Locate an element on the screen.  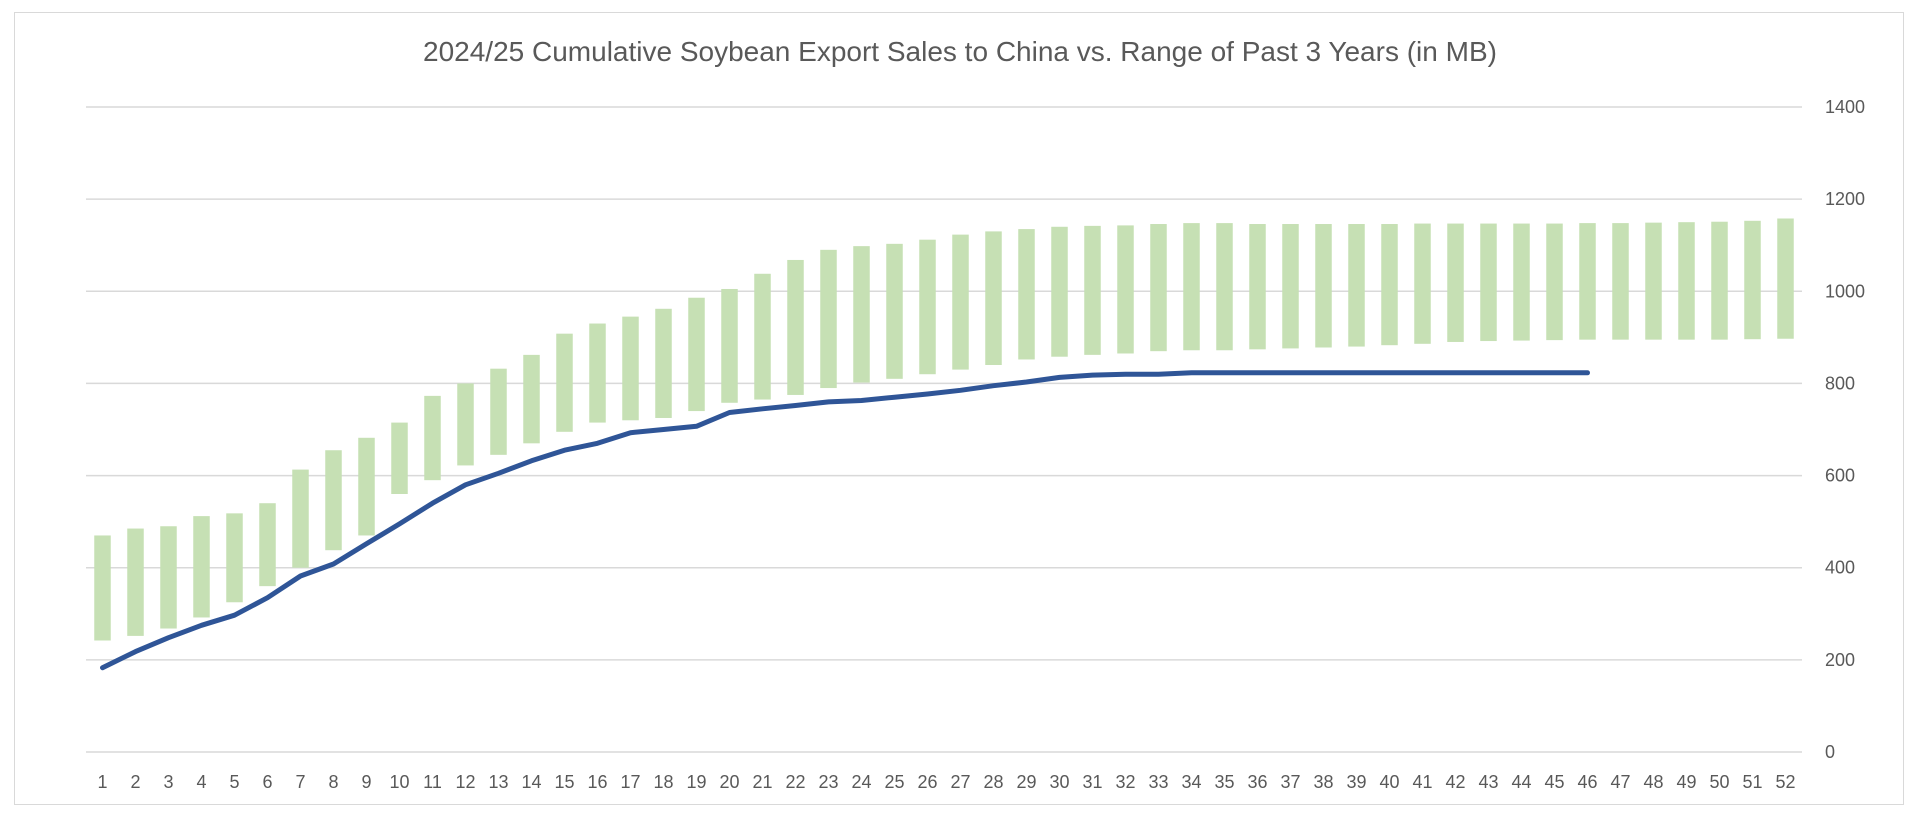
y-tick-label: 0 is located at coordinates (1830, 752).